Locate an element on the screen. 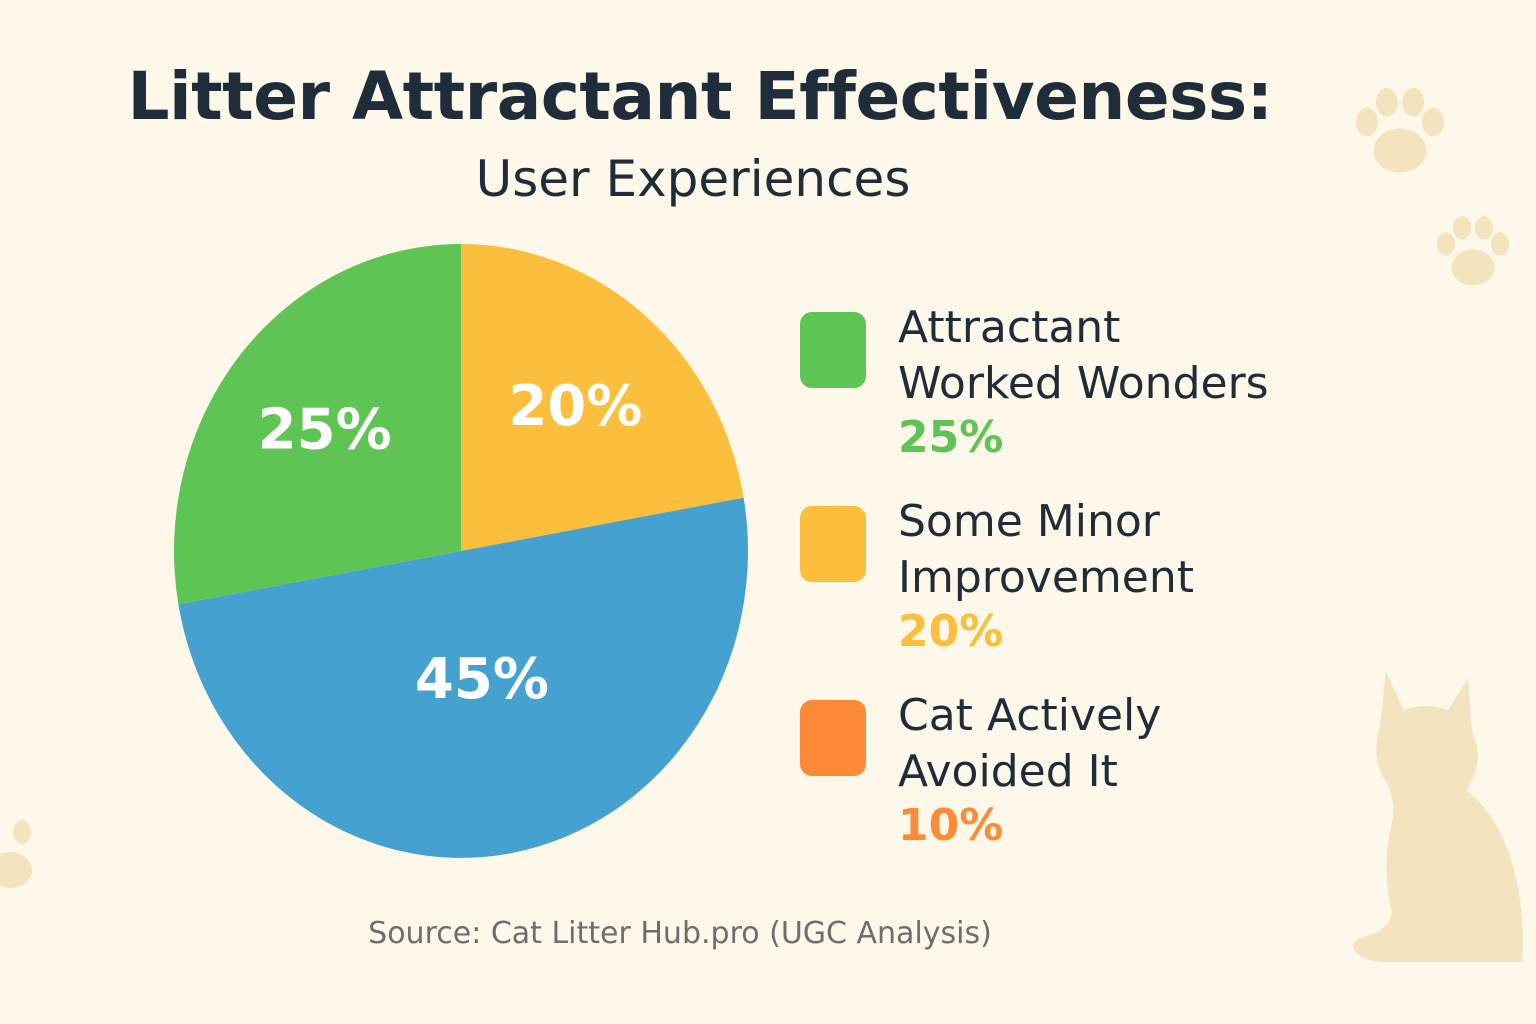 This screenshot has height=1024, width=1536. cat-silhouette-icon is located at coordinates (1437, 817).